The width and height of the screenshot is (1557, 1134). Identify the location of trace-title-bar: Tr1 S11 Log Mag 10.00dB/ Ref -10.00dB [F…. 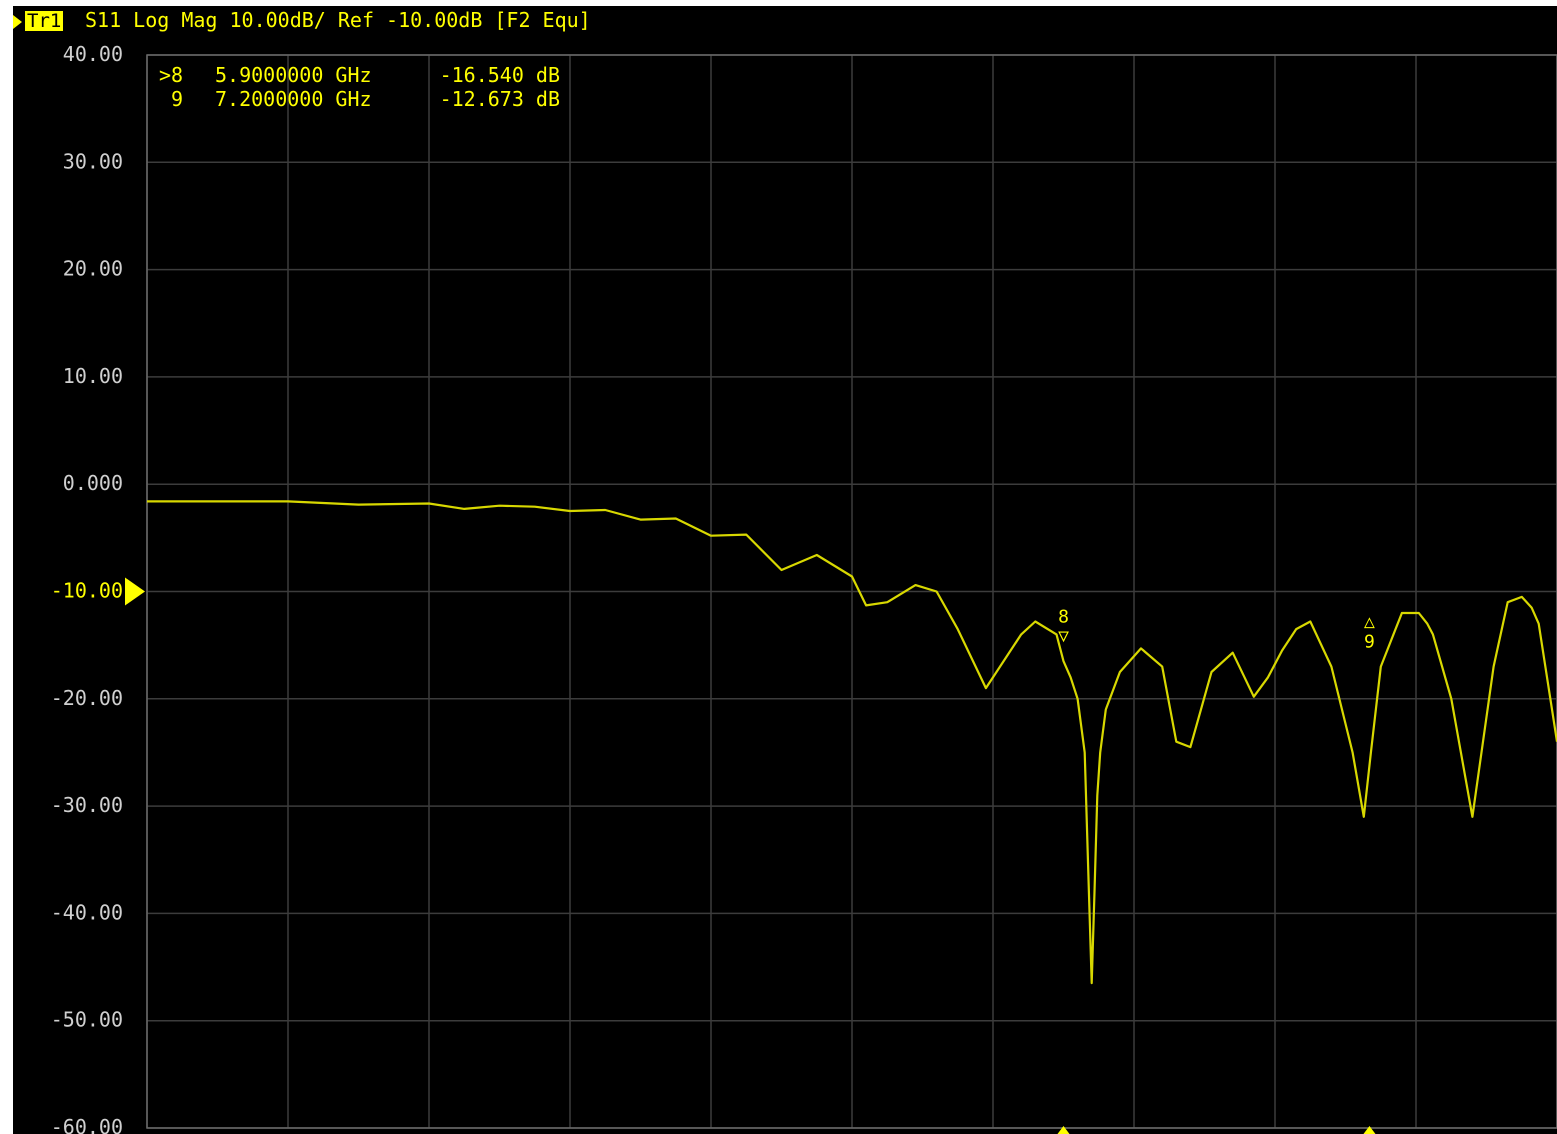
(785, 20).